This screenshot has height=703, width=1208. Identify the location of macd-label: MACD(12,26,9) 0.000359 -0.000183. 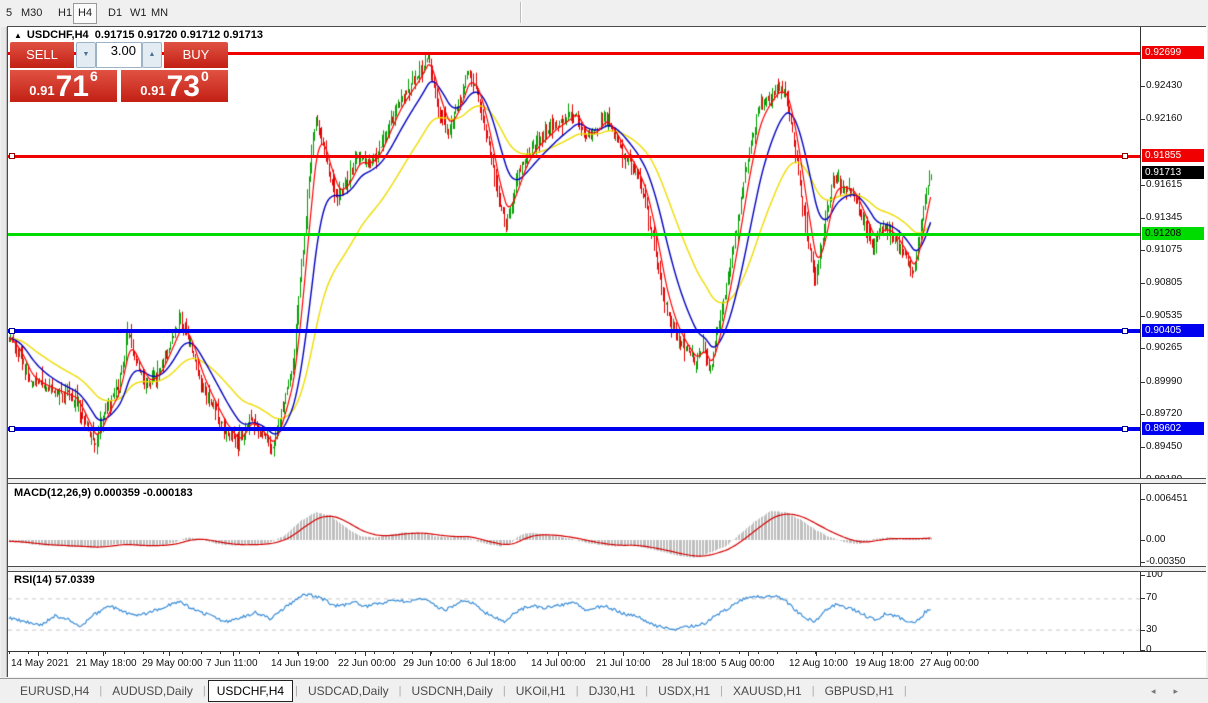
(103, 493).